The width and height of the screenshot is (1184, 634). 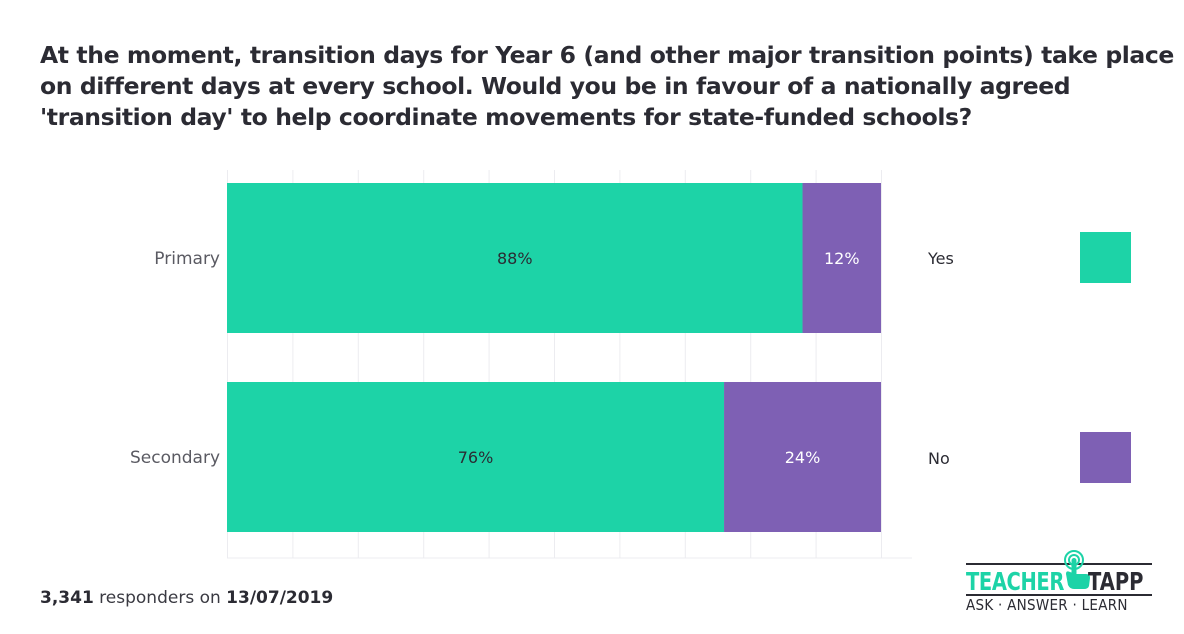 What do you see at coordinates (1059, 595) in the screenshot?
I see `logo-bottom-rule` at bounding box center [1059, 595].